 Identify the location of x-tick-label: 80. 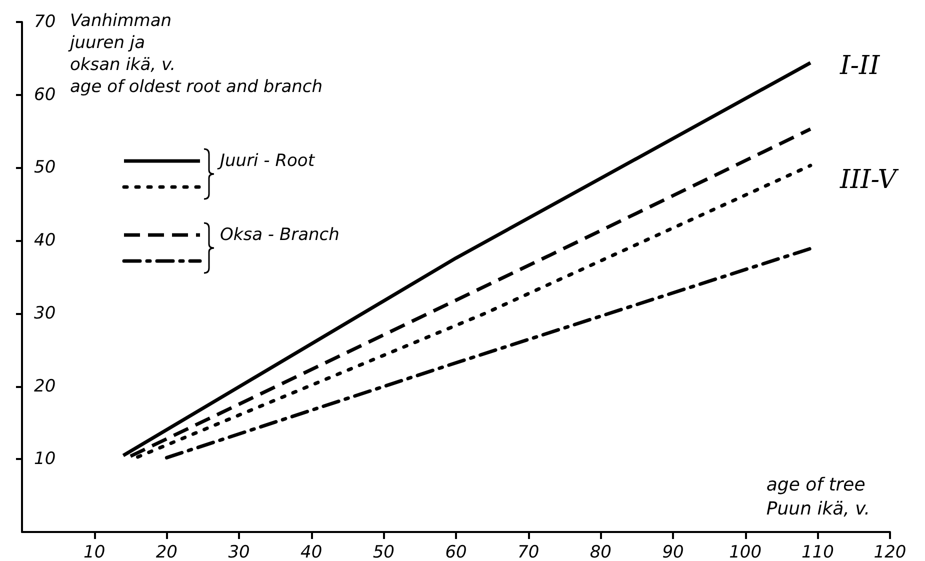
(601, 551).